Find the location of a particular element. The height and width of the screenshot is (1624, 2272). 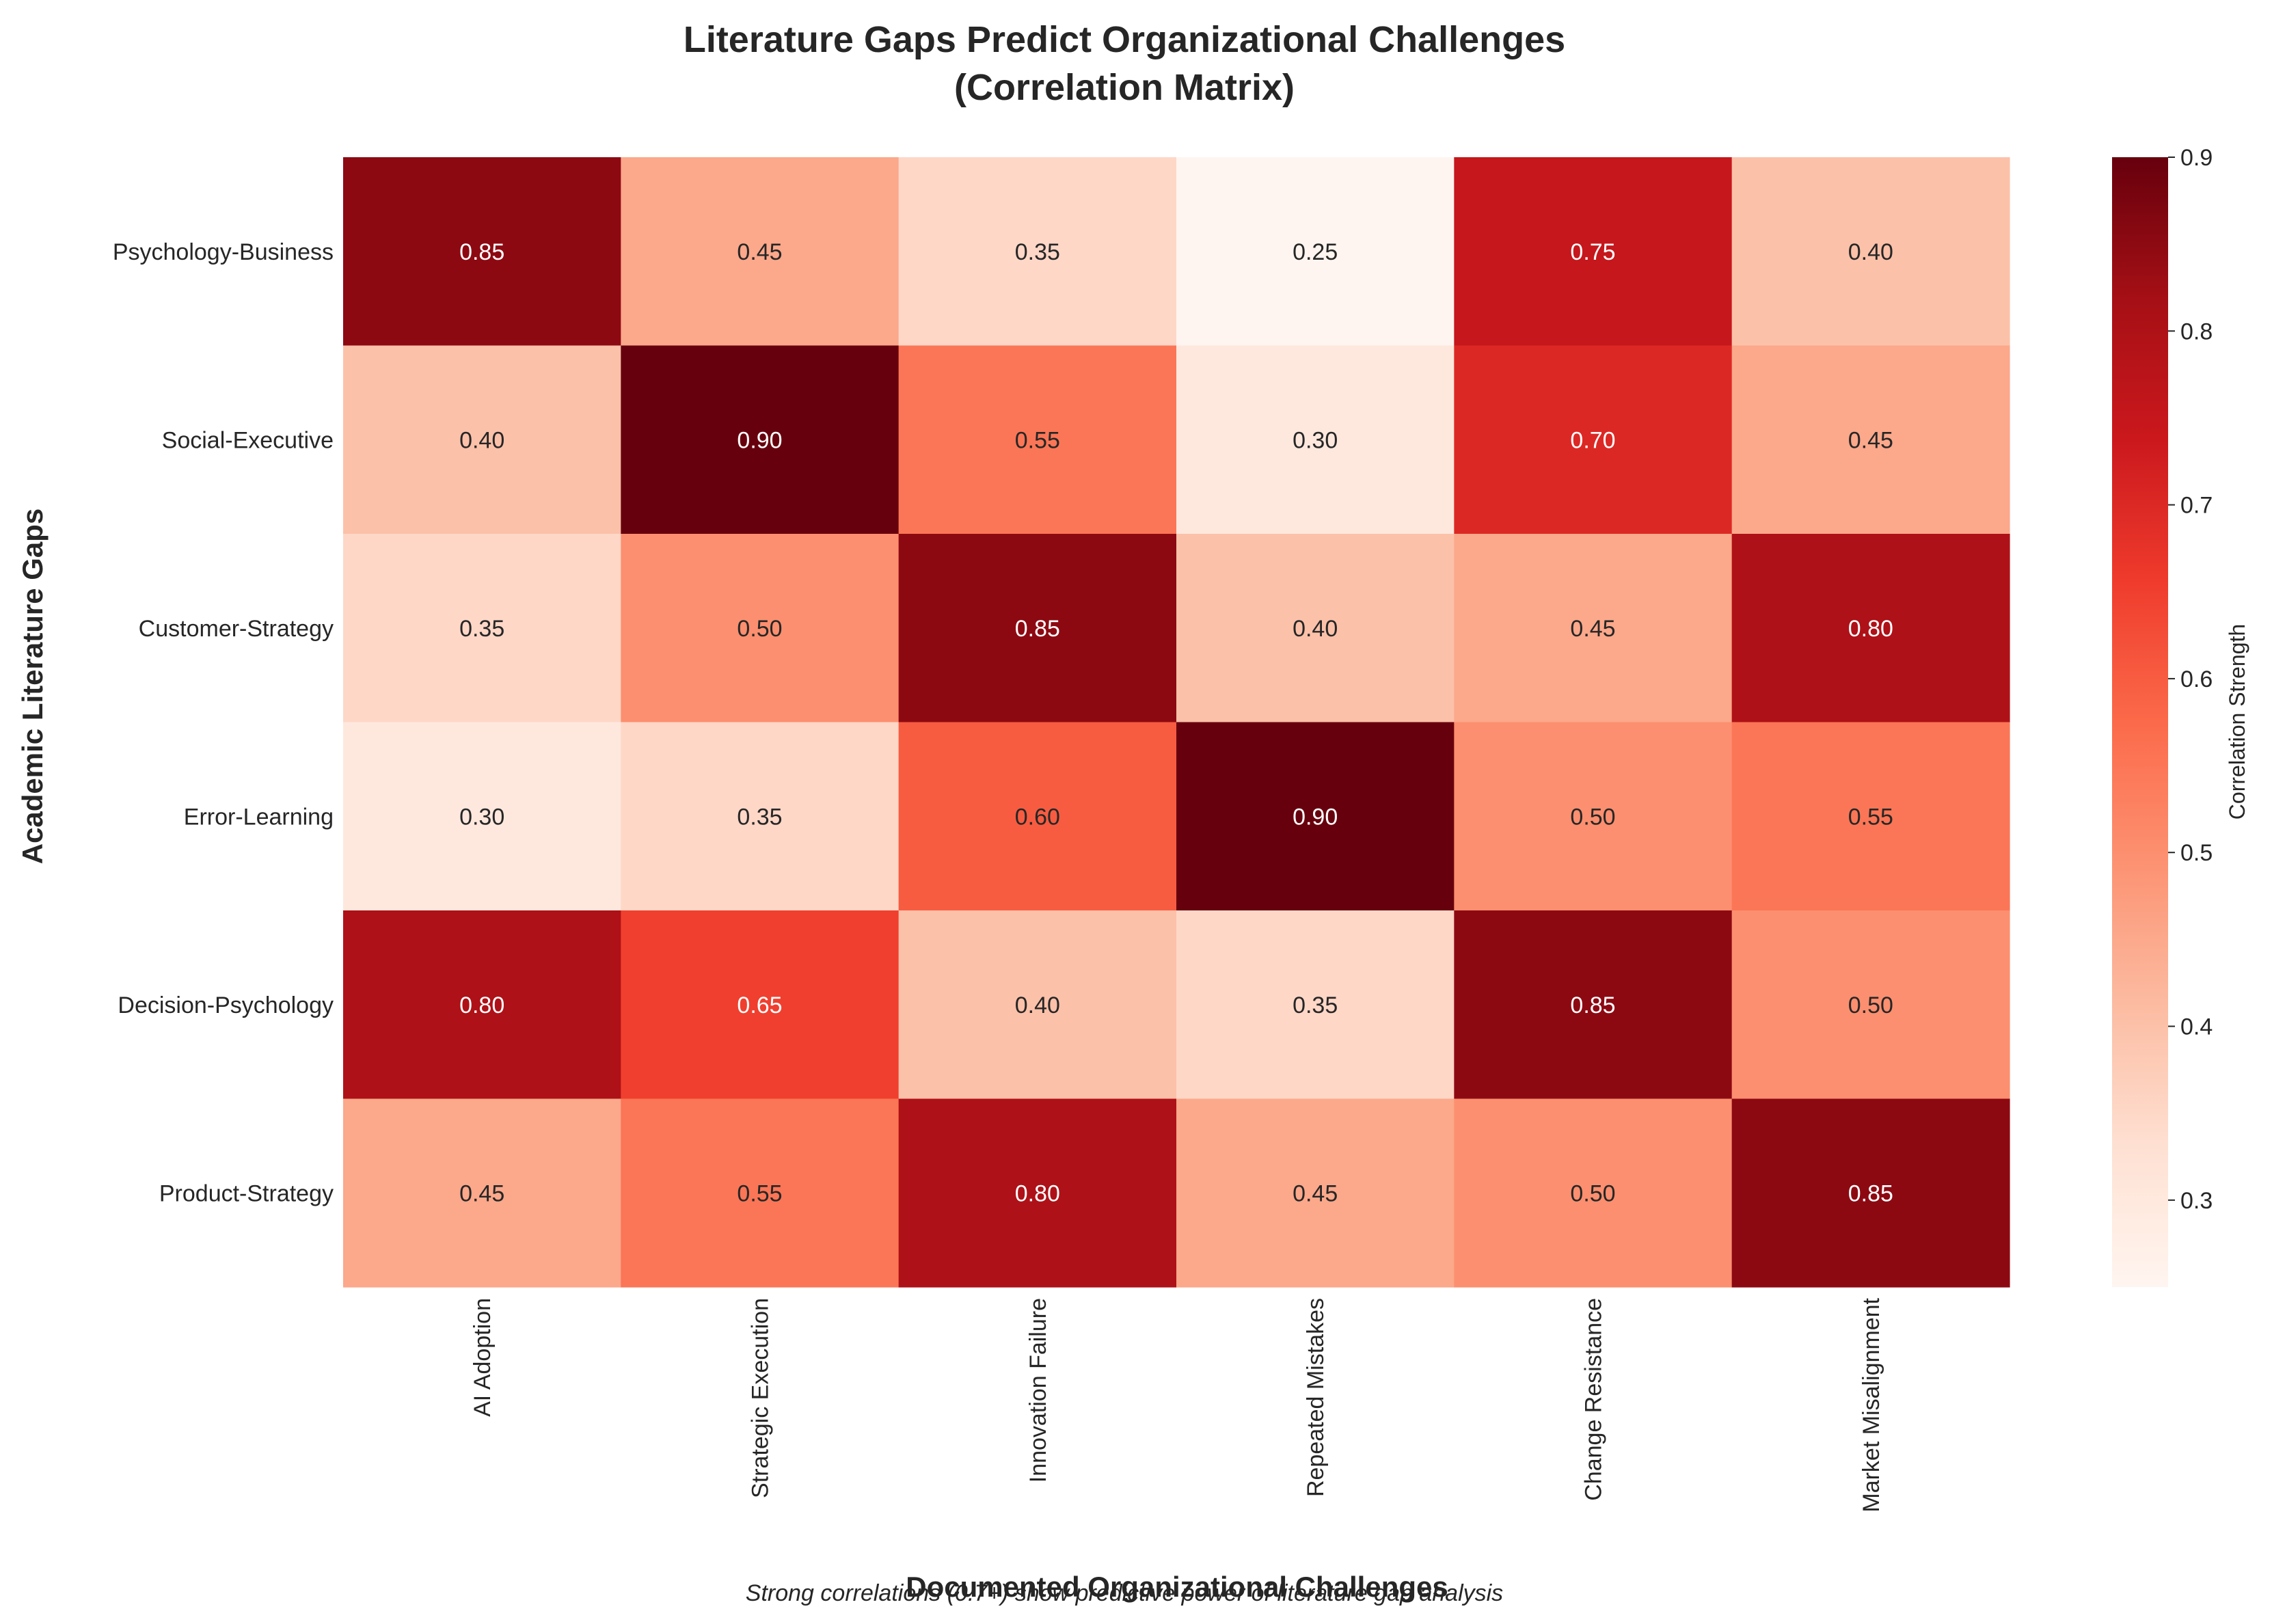

y-tick-label: Psychology-Business is located at coordinates (223, 252).